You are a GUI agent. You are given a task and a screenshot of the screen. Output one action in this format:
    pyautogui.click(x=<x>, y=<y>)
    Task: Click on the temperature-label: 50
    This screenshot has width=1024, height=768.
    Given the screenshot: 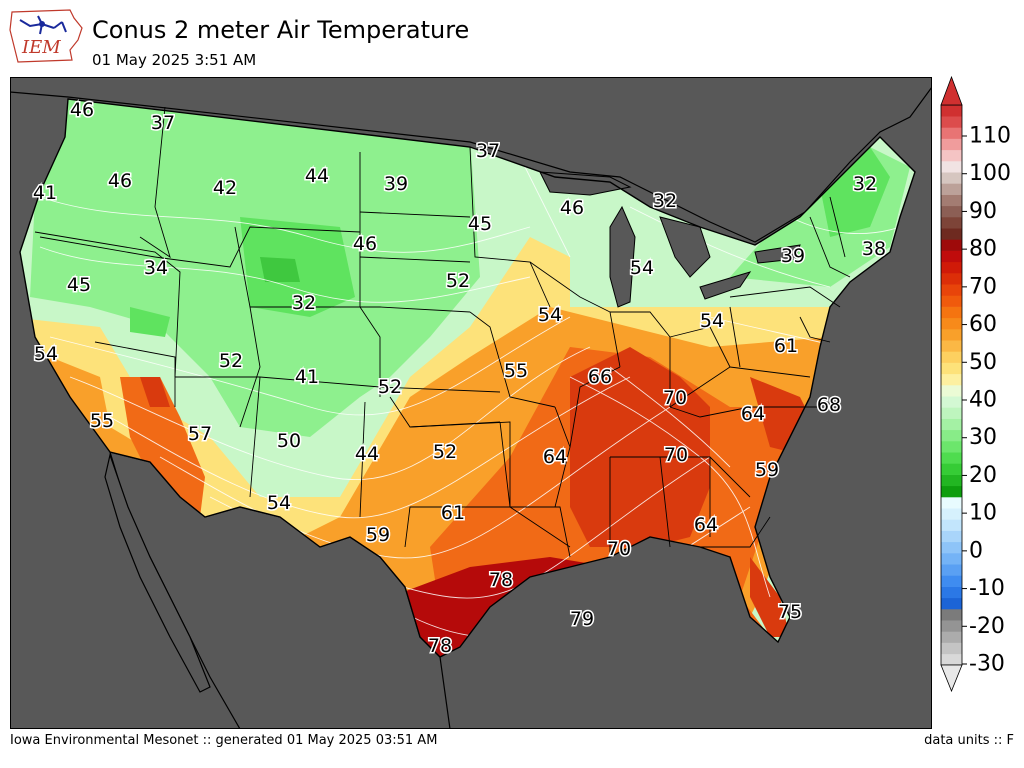 What is the action you would take?
    pyautogui.click(x=289, y=441)
    